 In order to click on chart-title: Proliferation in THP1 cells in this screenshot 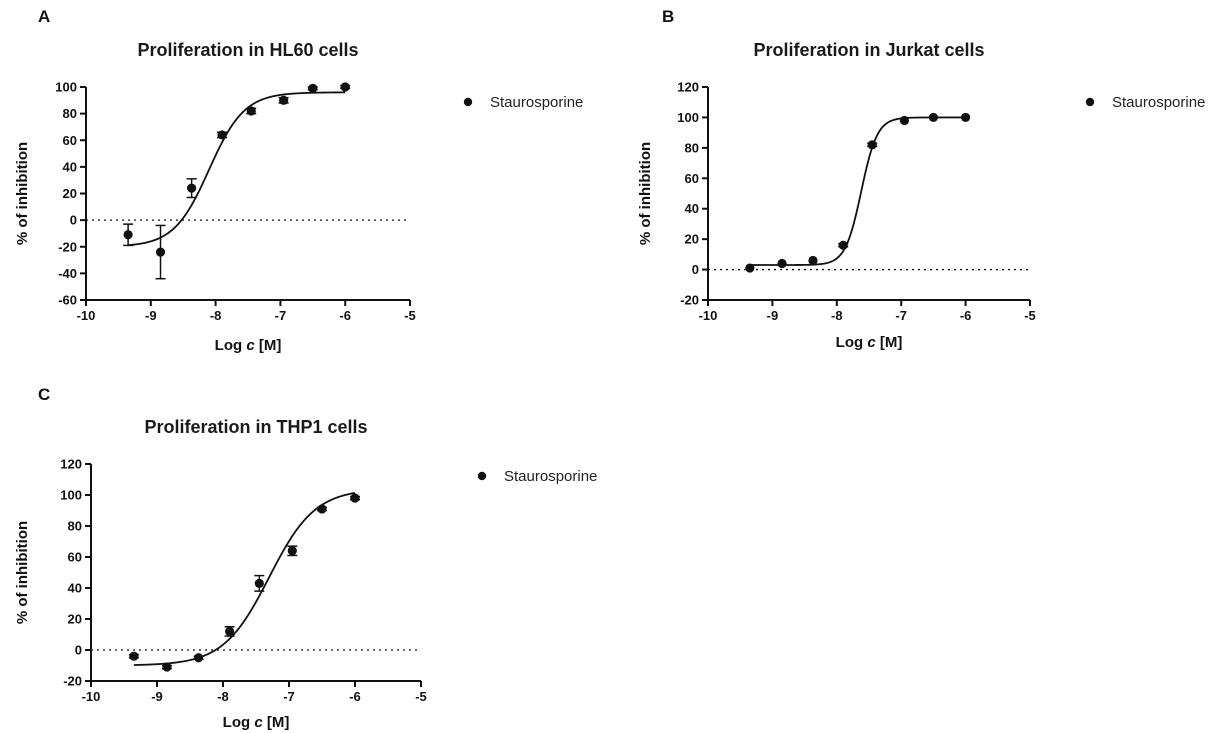, I will do `click(255, 427)`.